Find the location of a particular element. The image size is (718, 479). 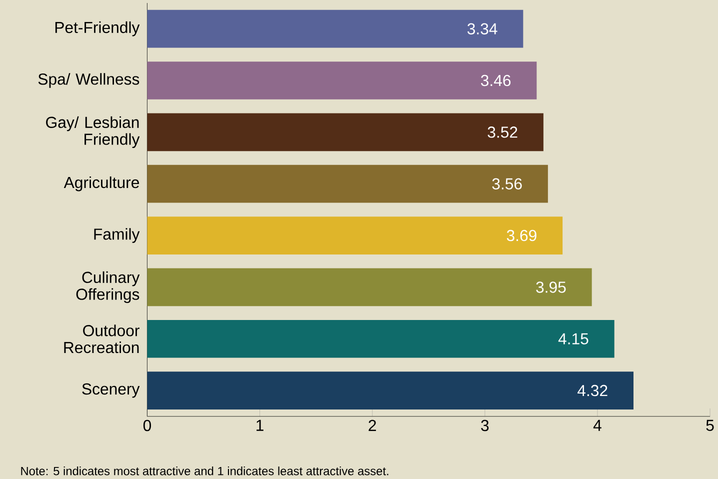

x-tick-label: 0 is located at coordinates (147, 426).